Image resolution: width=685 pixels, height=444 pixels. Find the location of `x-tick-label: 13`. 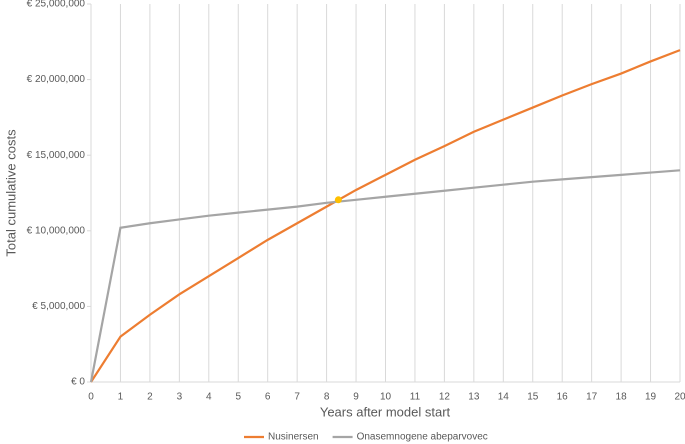

x-tick-label: 13 is located at coordinates (474, 397).